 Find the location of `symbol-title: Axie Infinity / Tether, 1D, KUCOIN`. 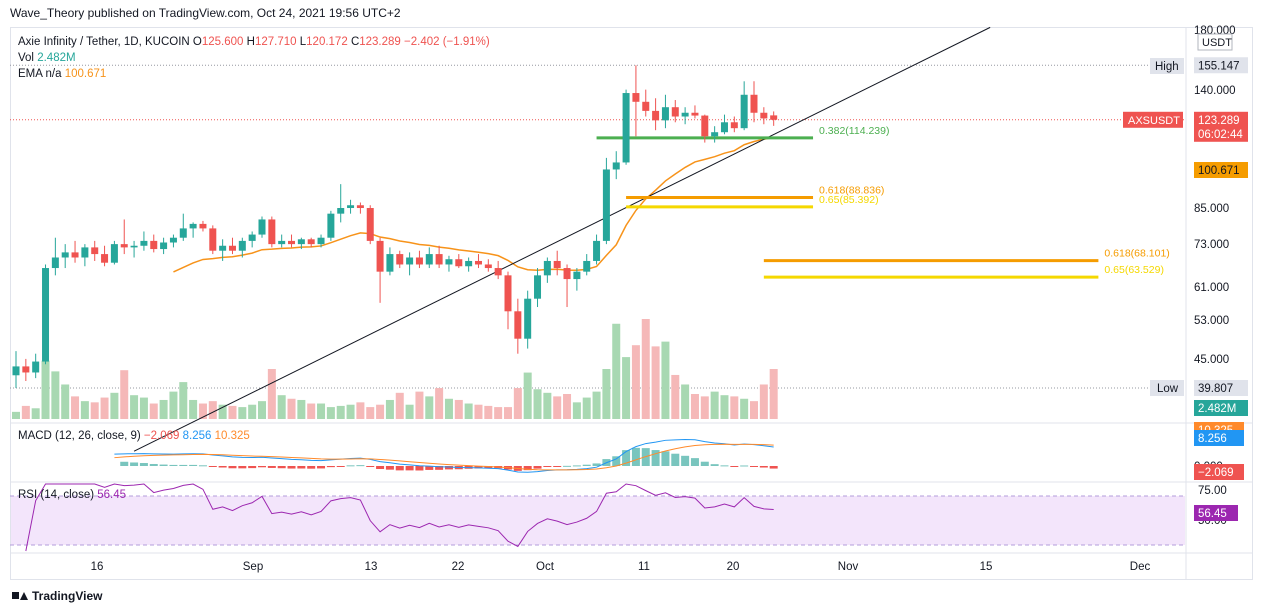

symbol-title: Axie Infinity / Tether, 1D, KUCOIN is located at coordinates (104, 42).